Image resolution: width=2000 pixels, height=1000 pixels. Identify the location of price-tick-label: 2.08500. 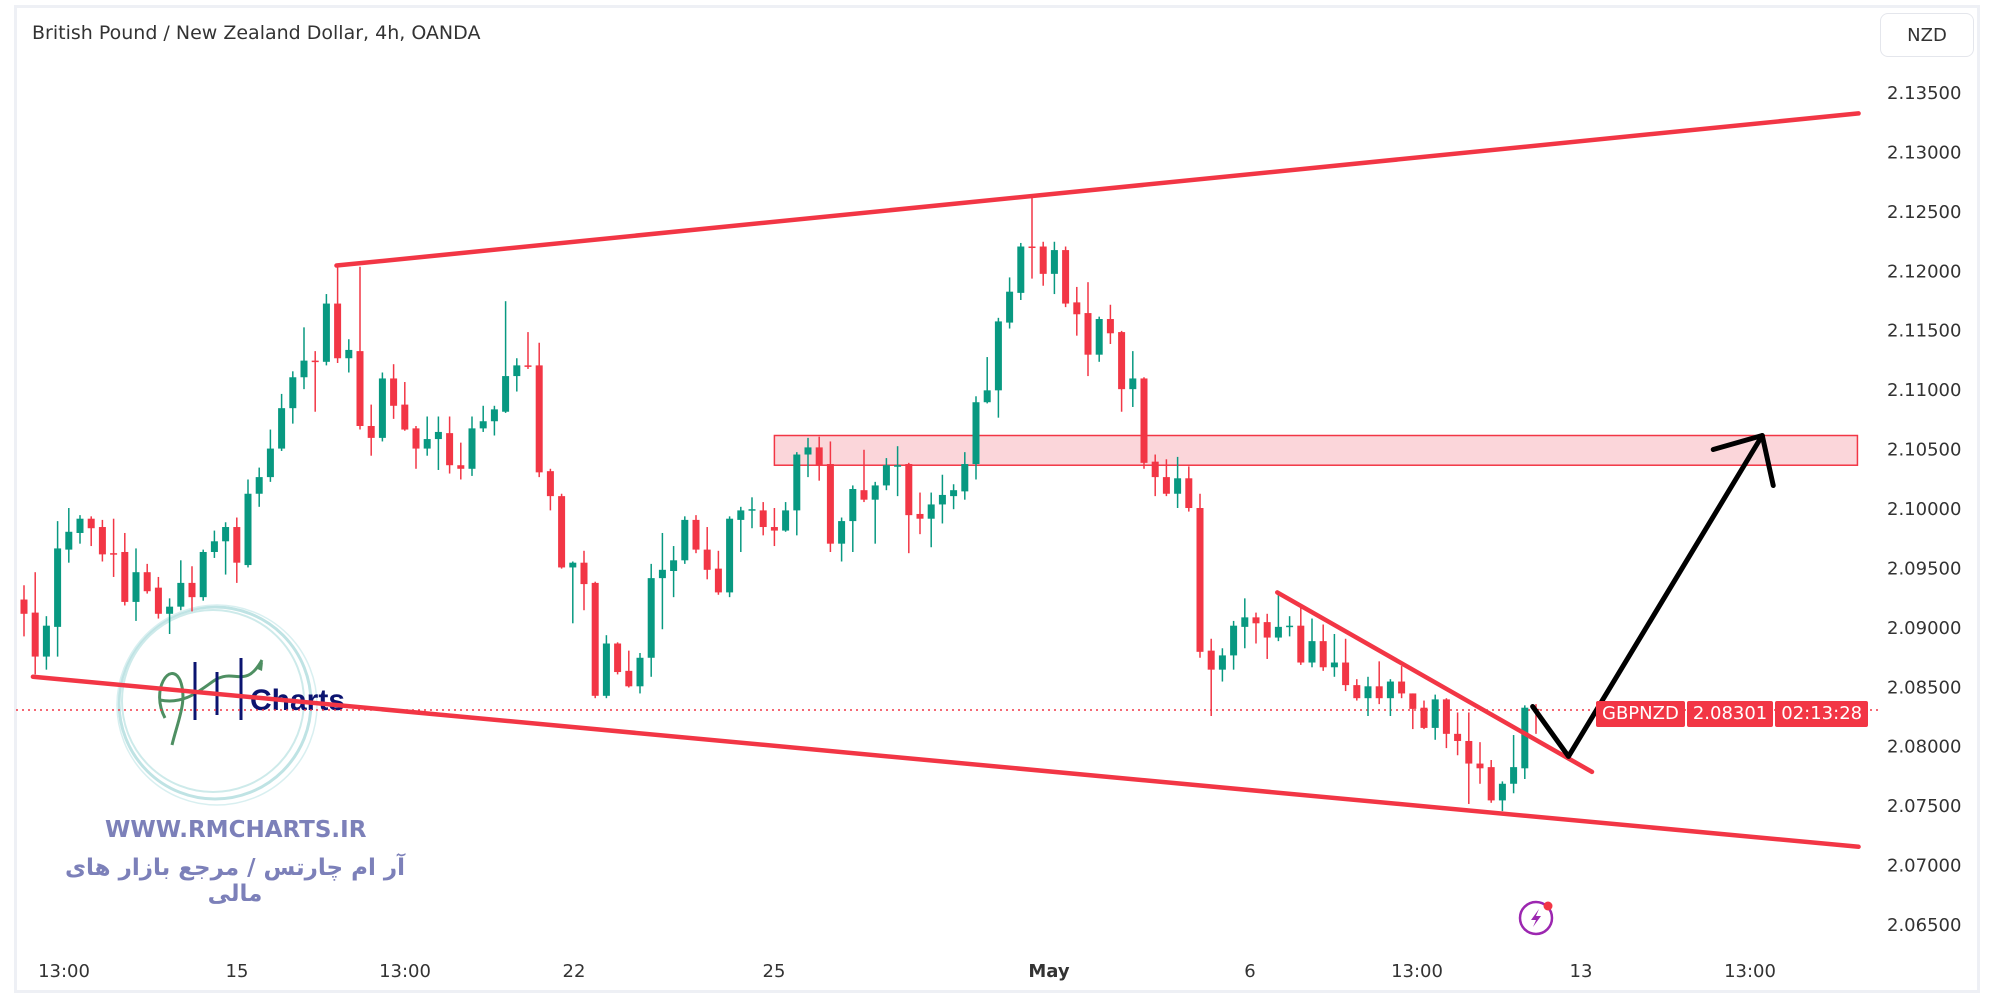
(1924, 687).